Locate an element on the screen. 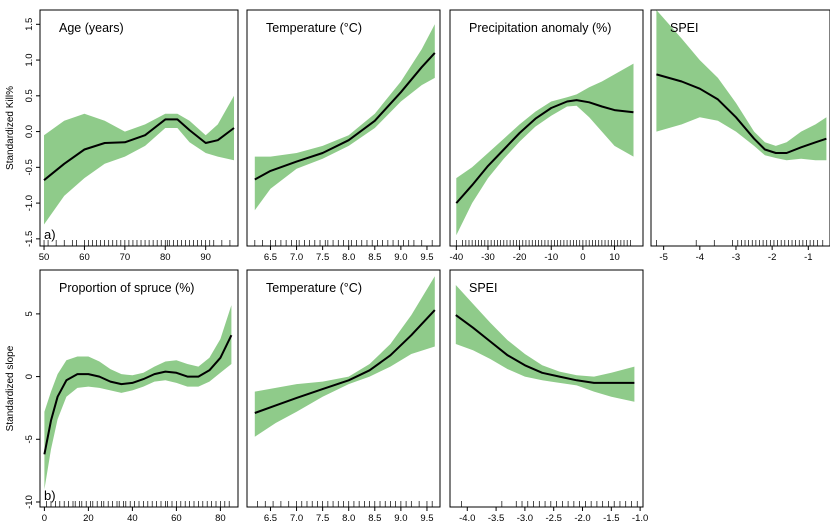  y-axis-label: Standardized Kill% is located at coordinates (10, 128).